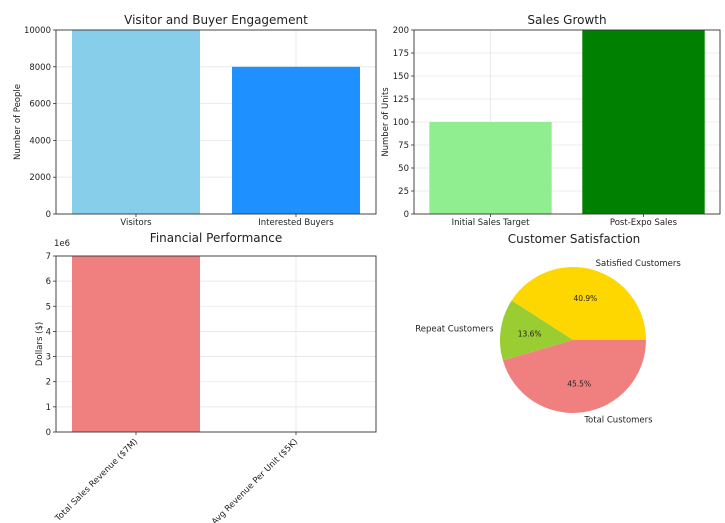  I want to click on slice-label: Satisfied Customers, so click(639, 264).